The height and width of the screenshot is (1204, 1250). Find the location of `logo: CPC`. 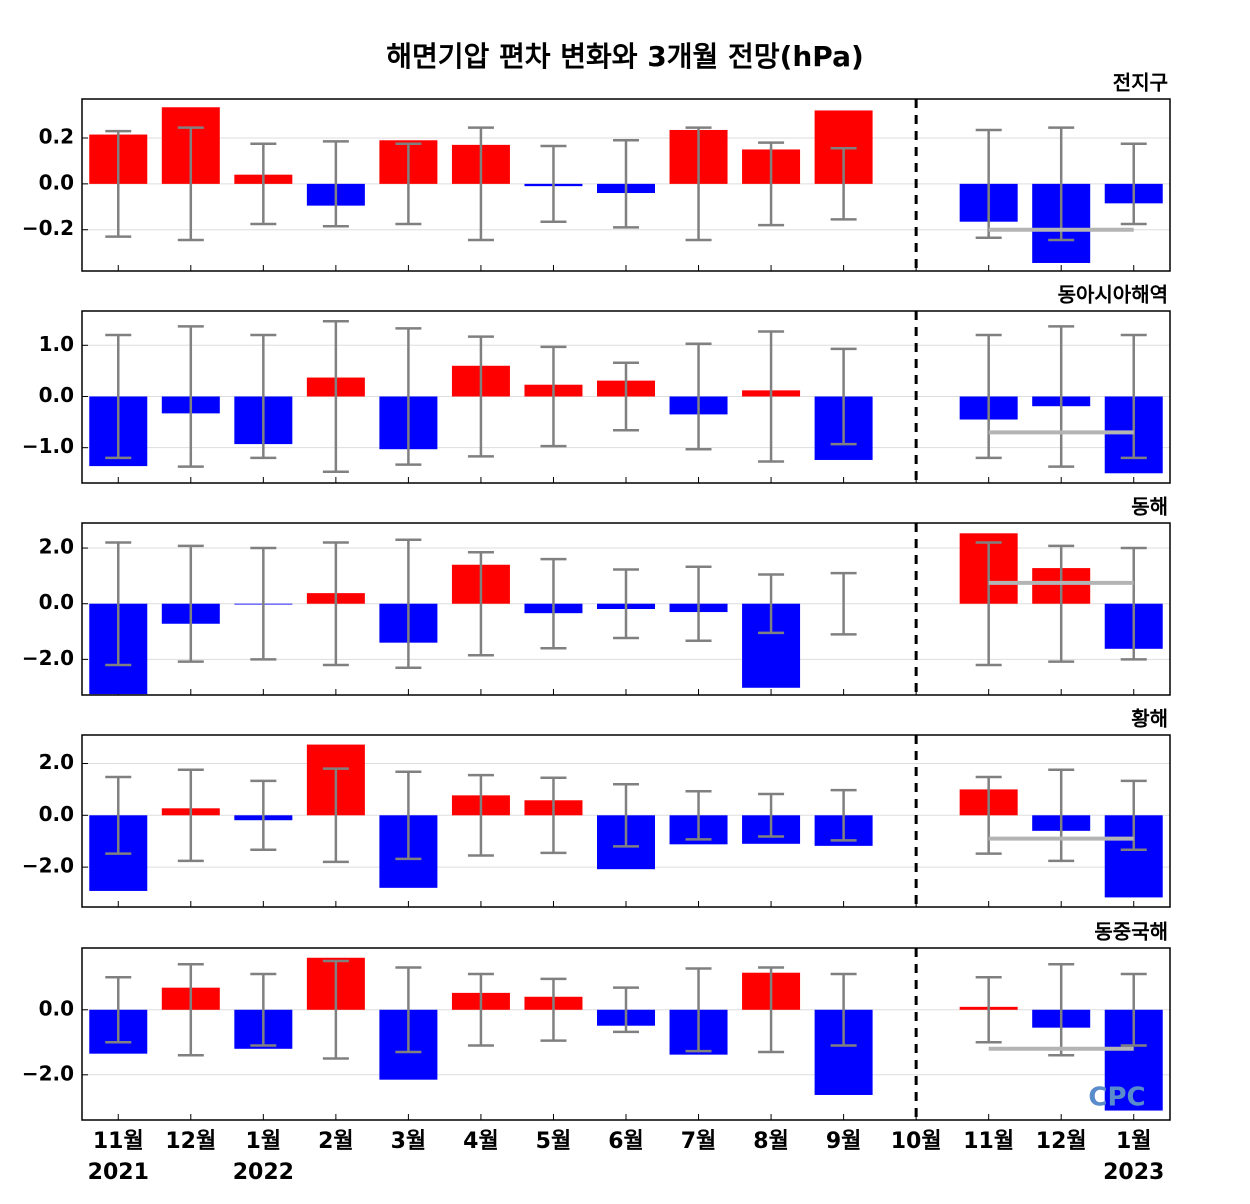

logo: CPC is located at coordinates (1116, 1098).